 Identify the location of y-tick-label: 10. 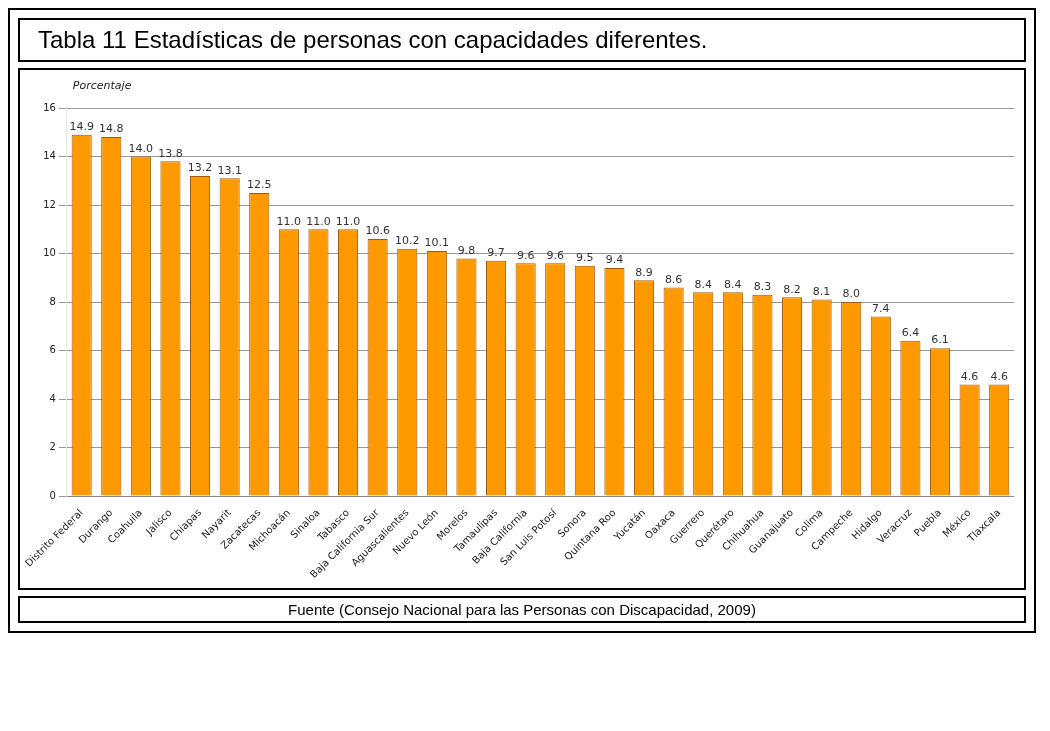
(49, 253).